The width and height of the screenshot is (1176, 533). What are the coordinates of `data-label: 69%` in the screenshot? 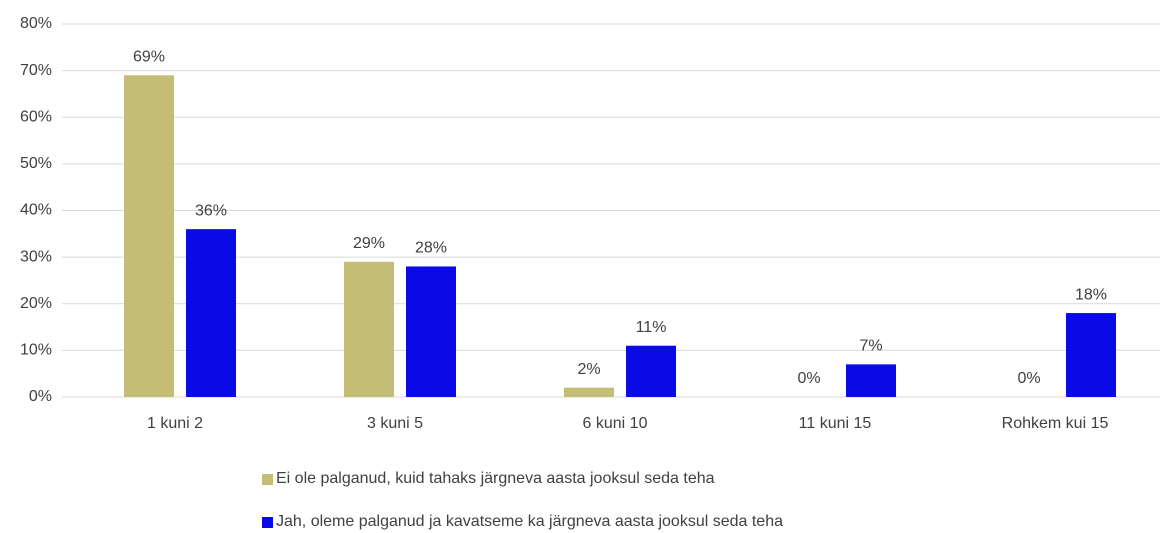 It's located at (149, 57).